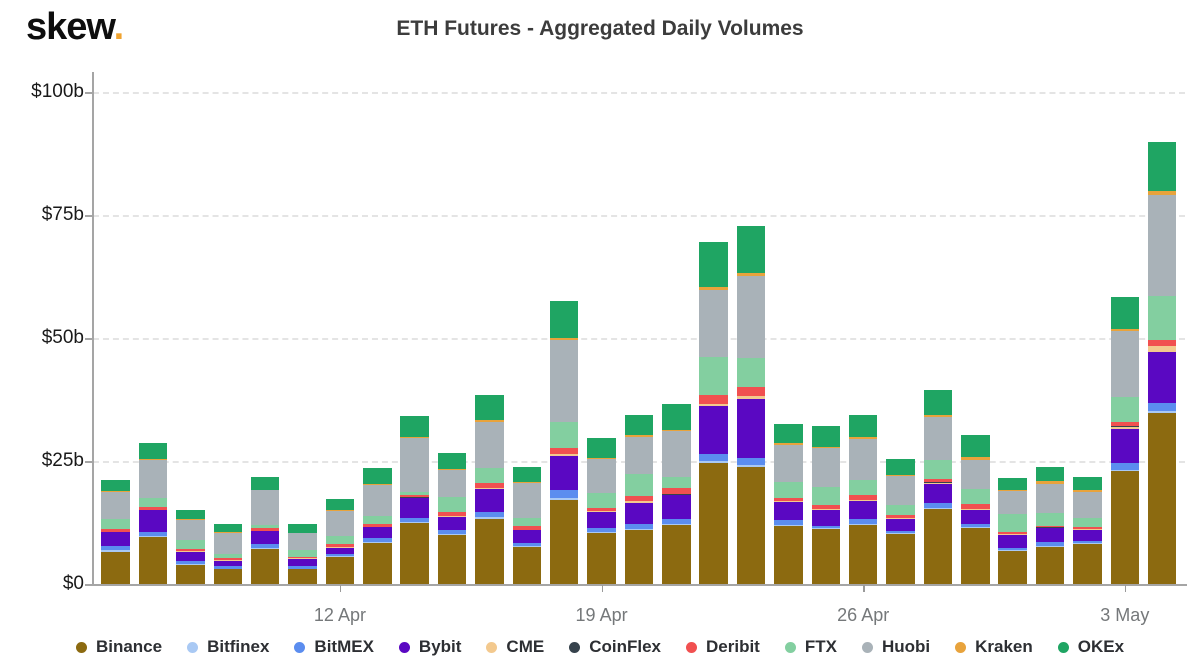 This screenshot has width=1200, height=670. Describe the element at coordinates (615, 647) in the screenshot. I see `legend-item-coinflex: CoinFlex` at that location.